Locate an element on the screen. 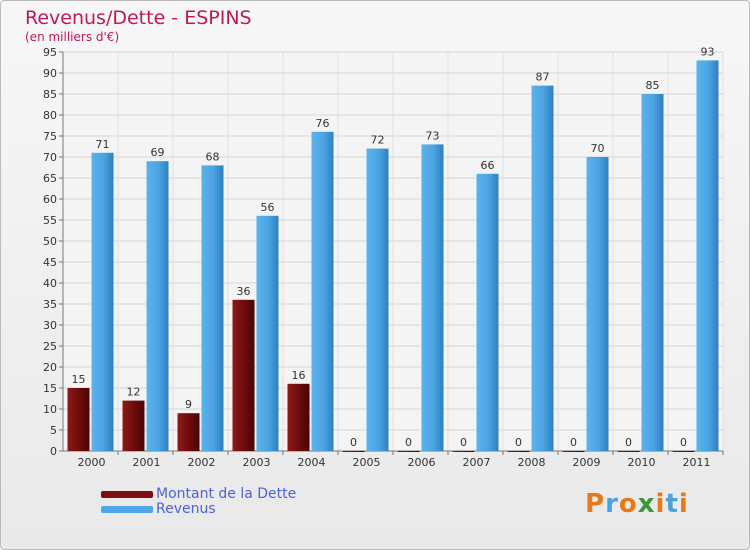 The width and height of the screenshot is (750, 550). y-tick-label: 95 is located at coordinates (50, 52).